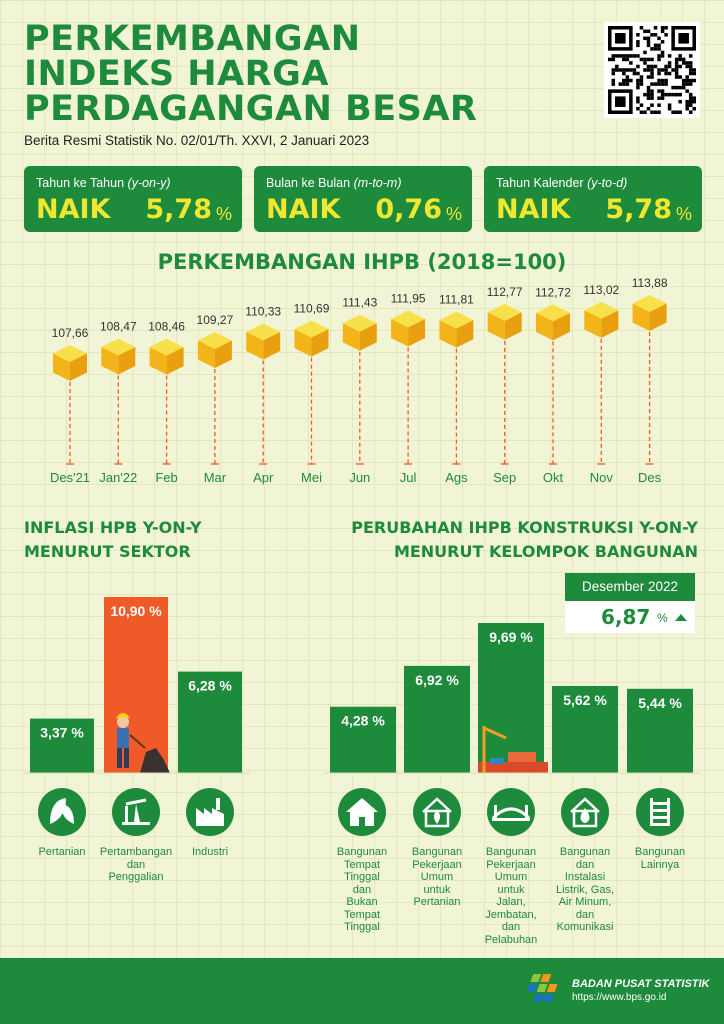  I want to click on title-line: MENURUT SEKTOR, so click(107, 551).